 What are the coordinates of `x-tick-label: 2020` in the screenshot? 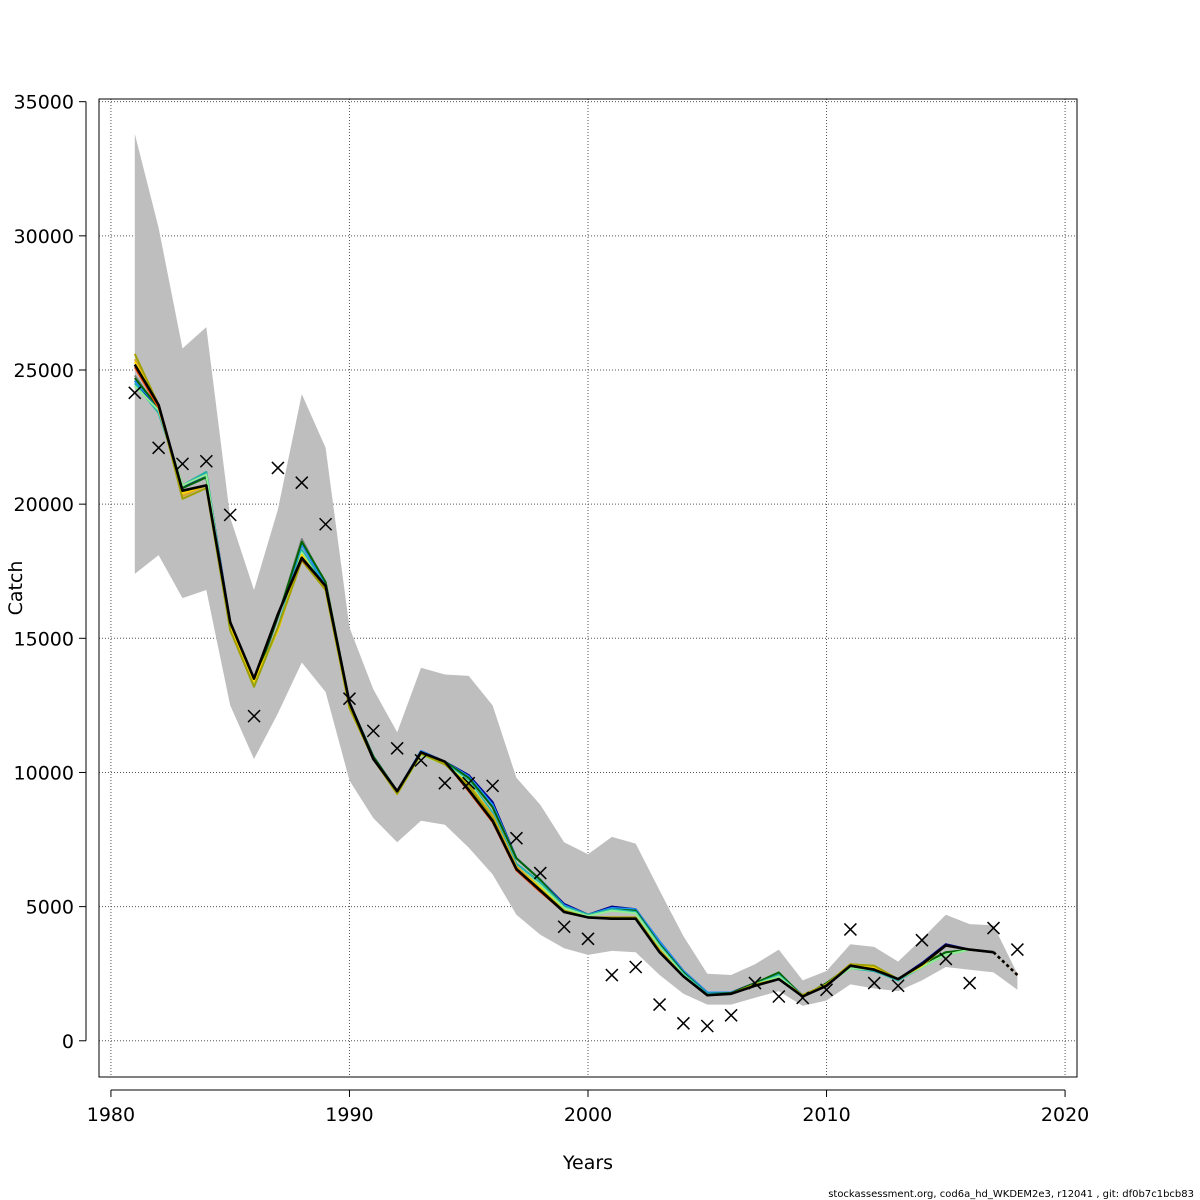 It's located at (1065, 1115).